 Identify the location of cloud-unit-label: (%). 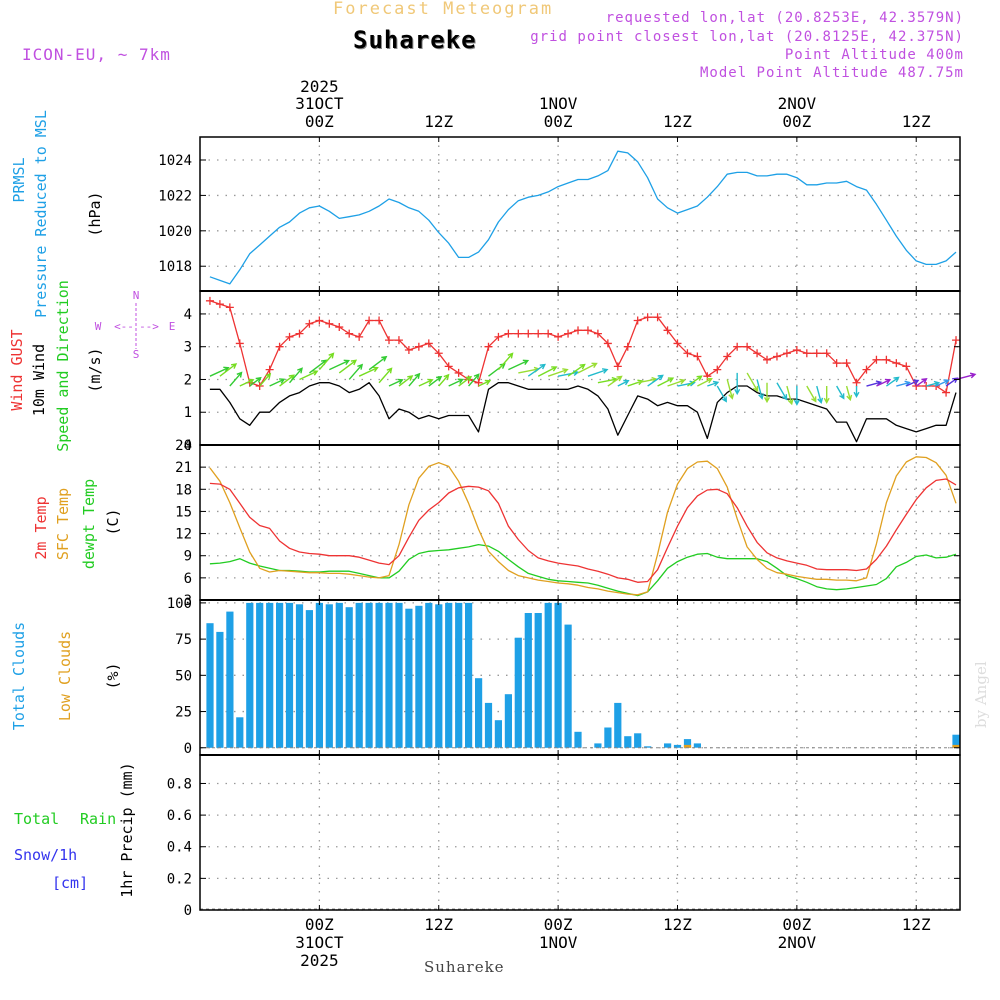
(113, 675).